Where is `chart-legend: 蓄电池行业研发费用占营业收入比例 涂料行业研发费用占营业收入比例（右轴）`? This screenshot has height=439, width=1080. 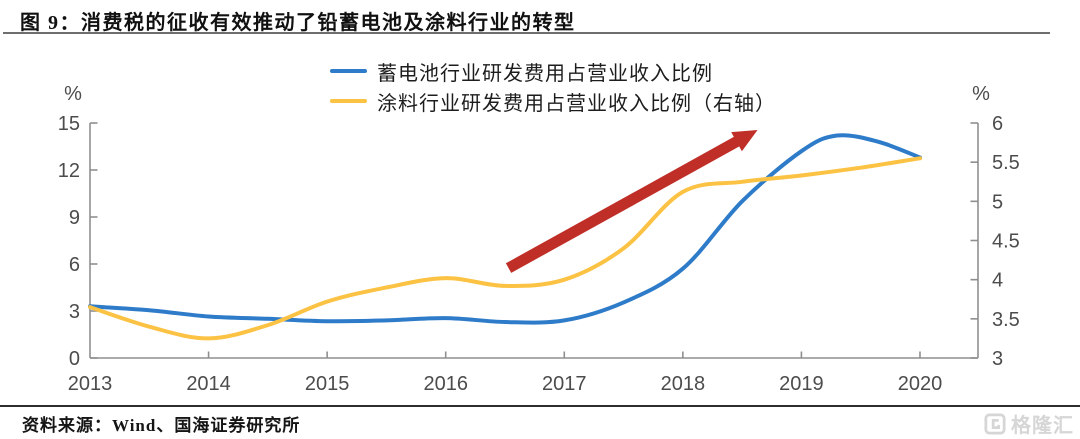 chart-legend: 蓄电池行业研发费用占营业收入比例 涂料行业研发费用占营业收入比例（右轴） is located at coordinates (553, 86).